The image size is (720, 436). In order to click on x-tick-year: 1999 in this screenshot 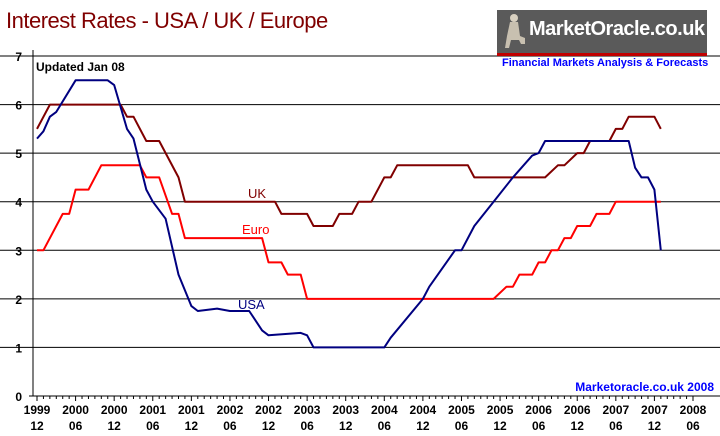, I will do `click(37, 410)`.